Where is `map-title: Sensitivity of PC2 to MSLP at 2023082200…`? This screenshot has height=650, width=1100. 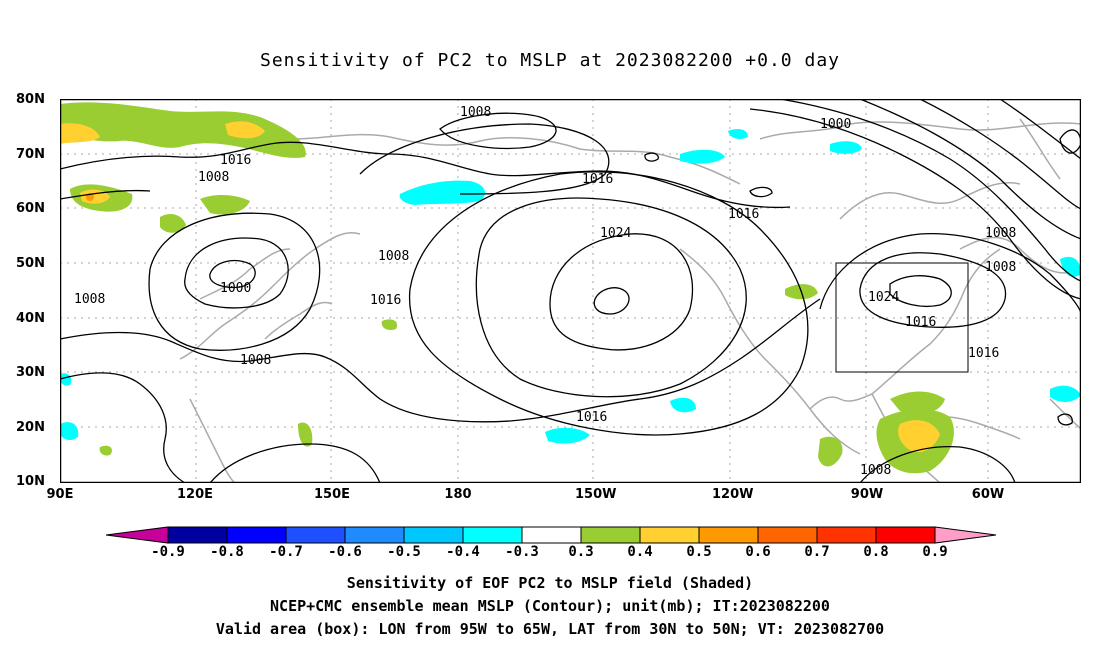
map-title: Sensitivity of PC2 to MSLP at 2023082200… is located at coordinates (549, 60).